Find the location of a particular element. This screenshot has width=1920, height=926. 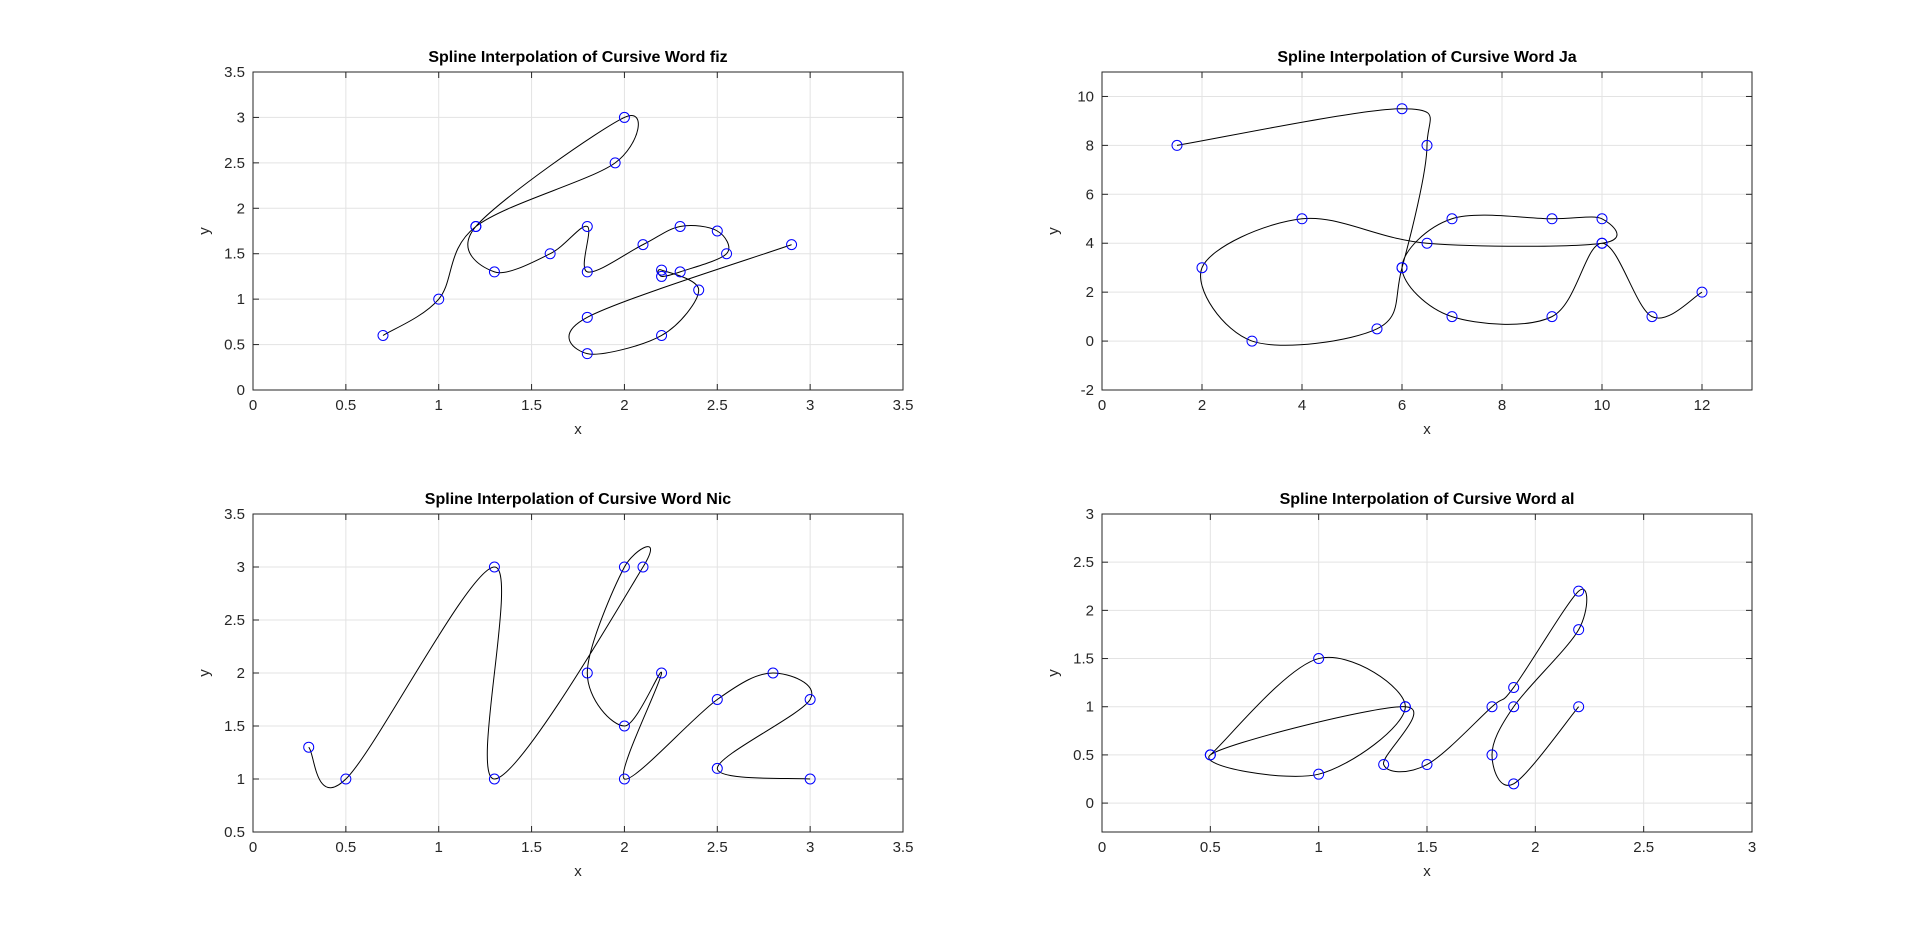

chart-title: Spline Interpolation of Cursive Word Ja is located at coordinates (1426, 57).